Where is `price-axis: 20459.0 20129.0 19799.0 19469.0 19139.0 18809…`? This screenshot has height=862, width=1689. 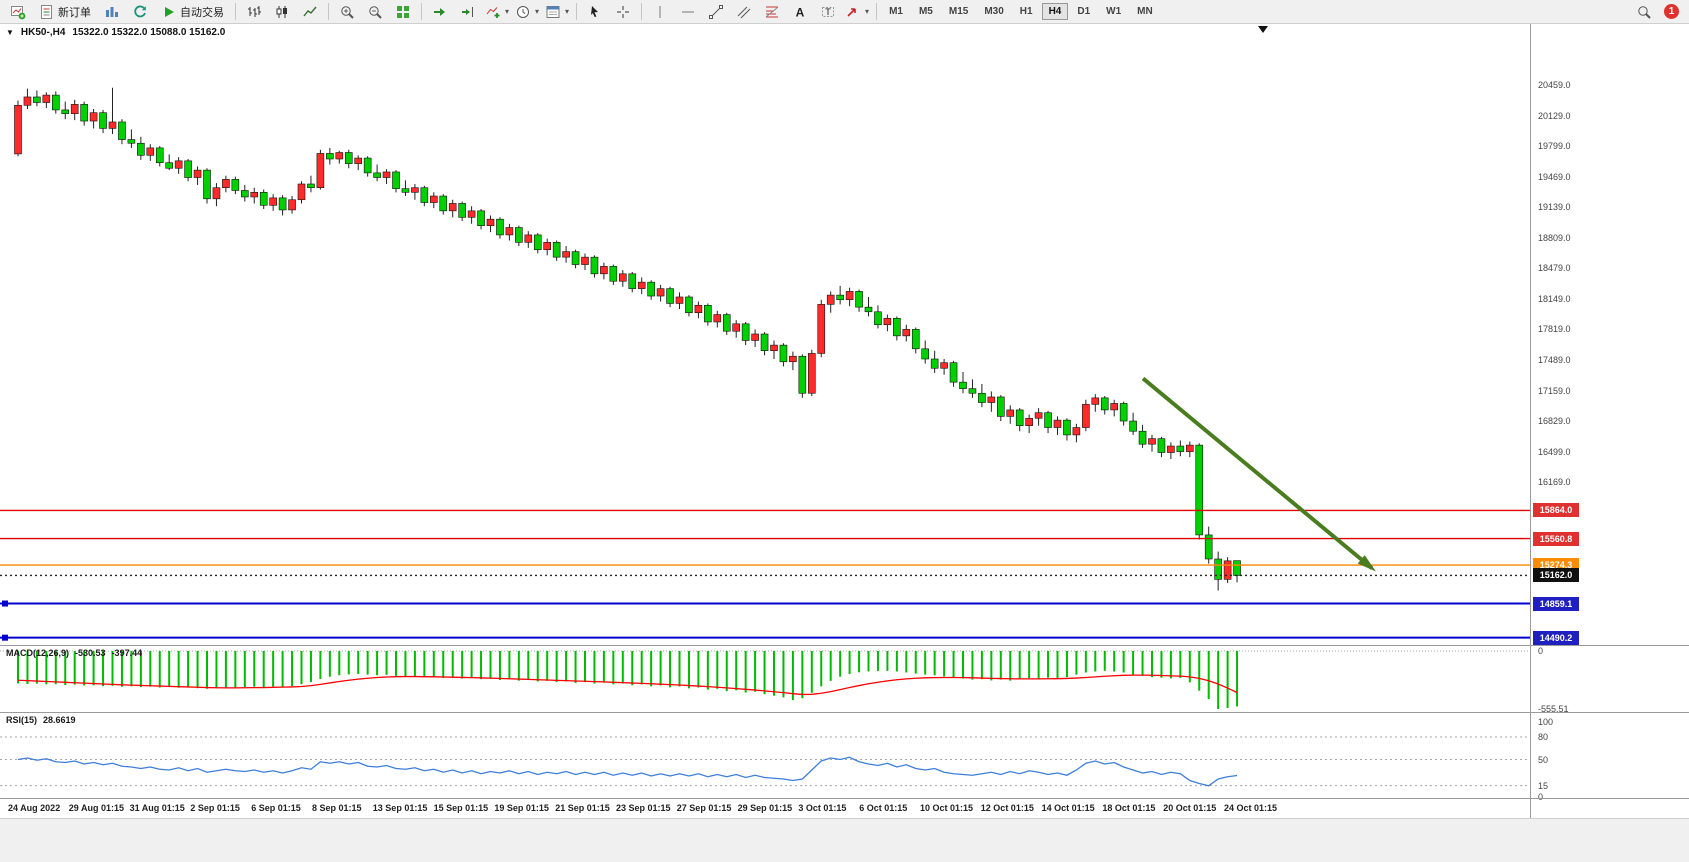 price-axis: 20459.0 20129.0 19799.0 19469.0 19139.0 18809… is located at coordinates (1610, 421).